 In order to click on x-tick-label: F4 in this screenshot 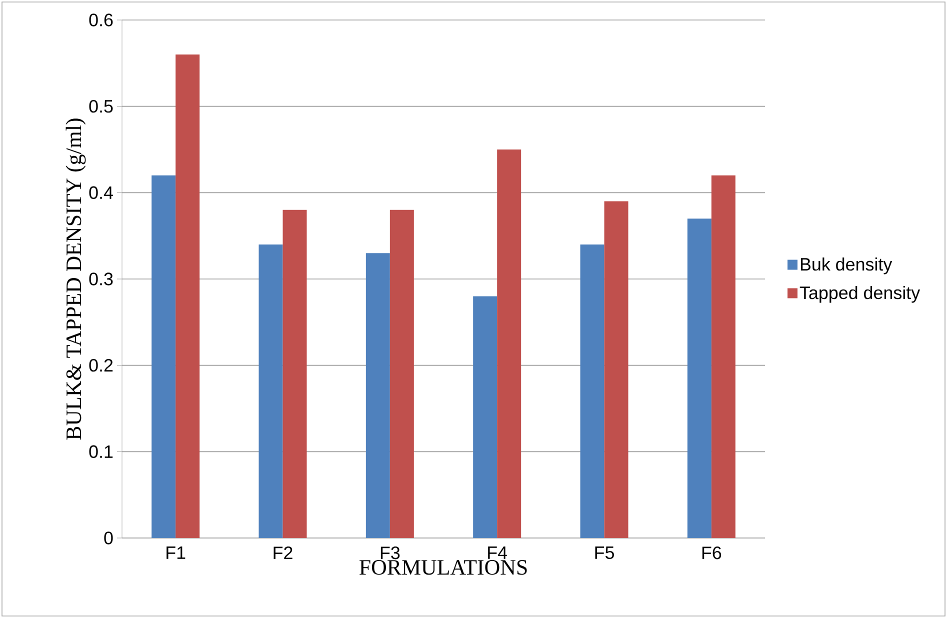, I will do `click(498, 552)`.